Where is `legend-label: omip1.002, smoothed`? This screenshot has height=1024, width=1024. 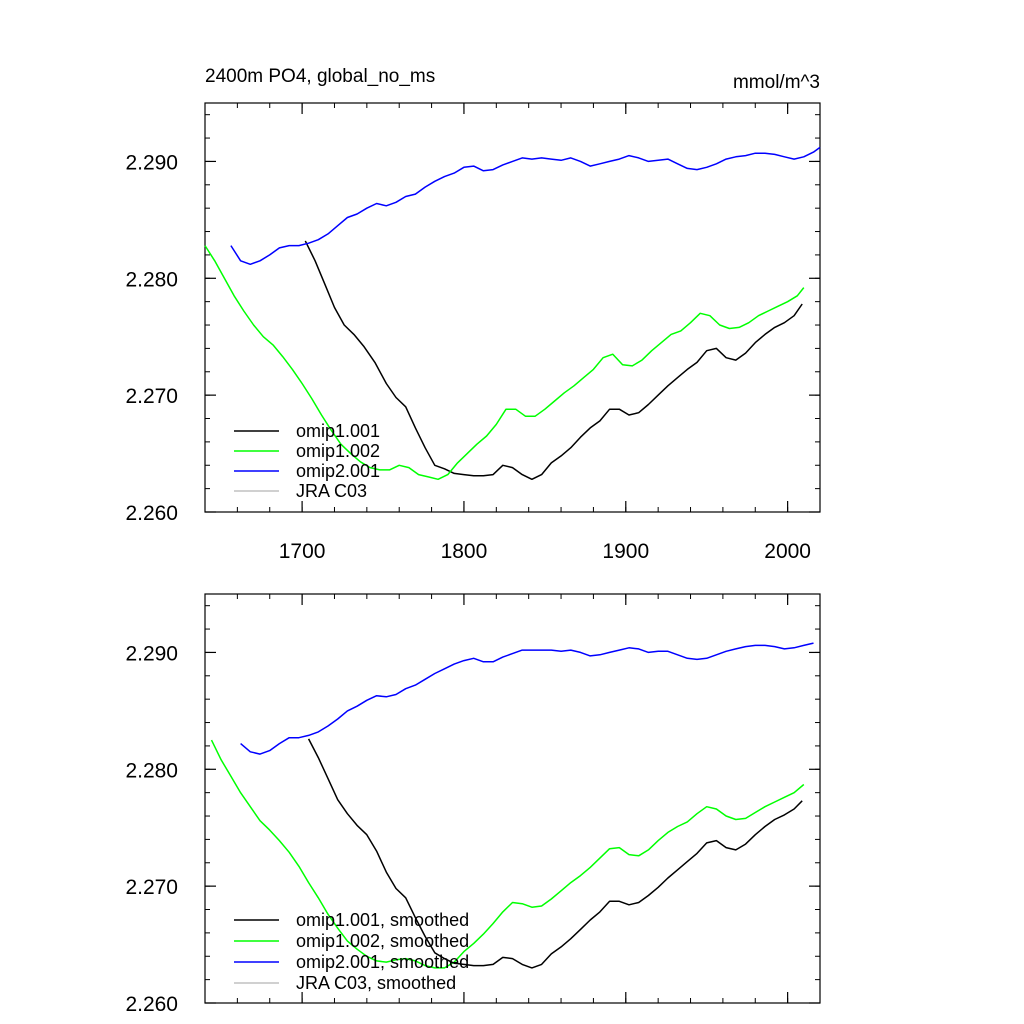 legend-label: omip1.002, smoothed is located at coordinates (382, 941).